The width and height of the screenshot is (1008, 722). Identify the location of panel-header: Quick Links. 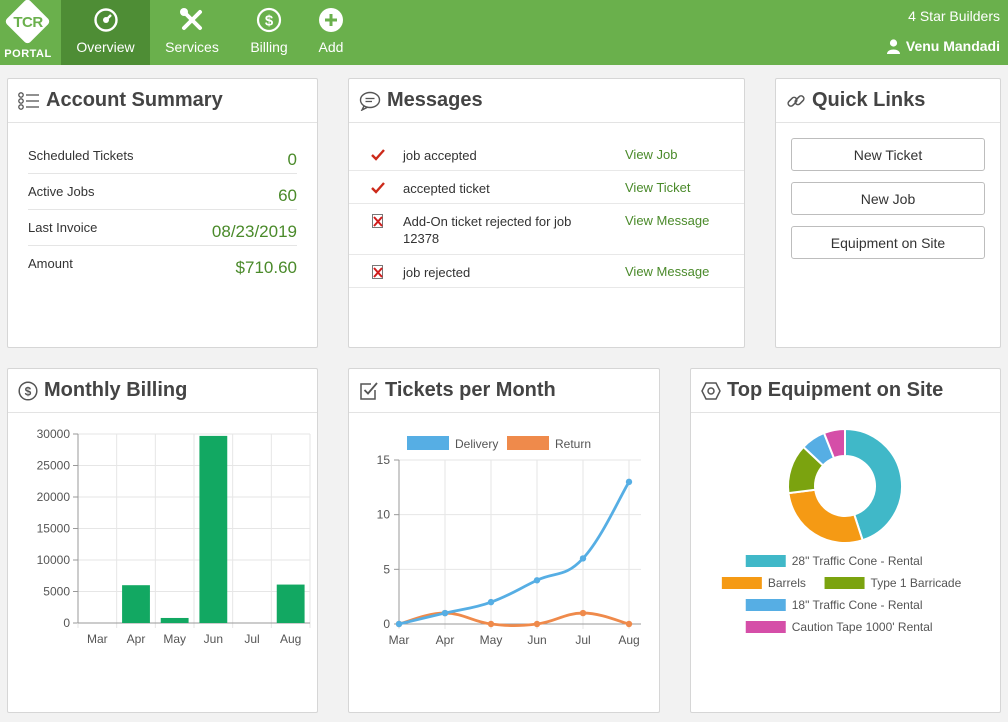
(888, 101).